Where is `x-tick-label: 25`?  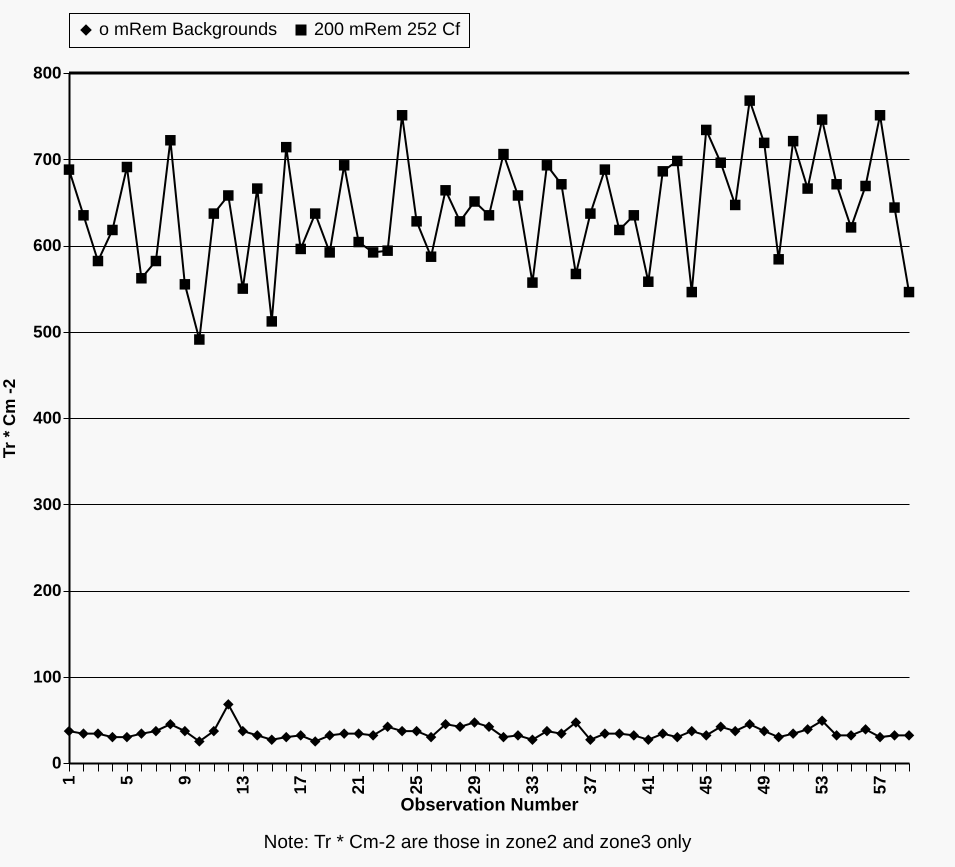
x-tick-label: 25 is located at coordinates (416, 785).